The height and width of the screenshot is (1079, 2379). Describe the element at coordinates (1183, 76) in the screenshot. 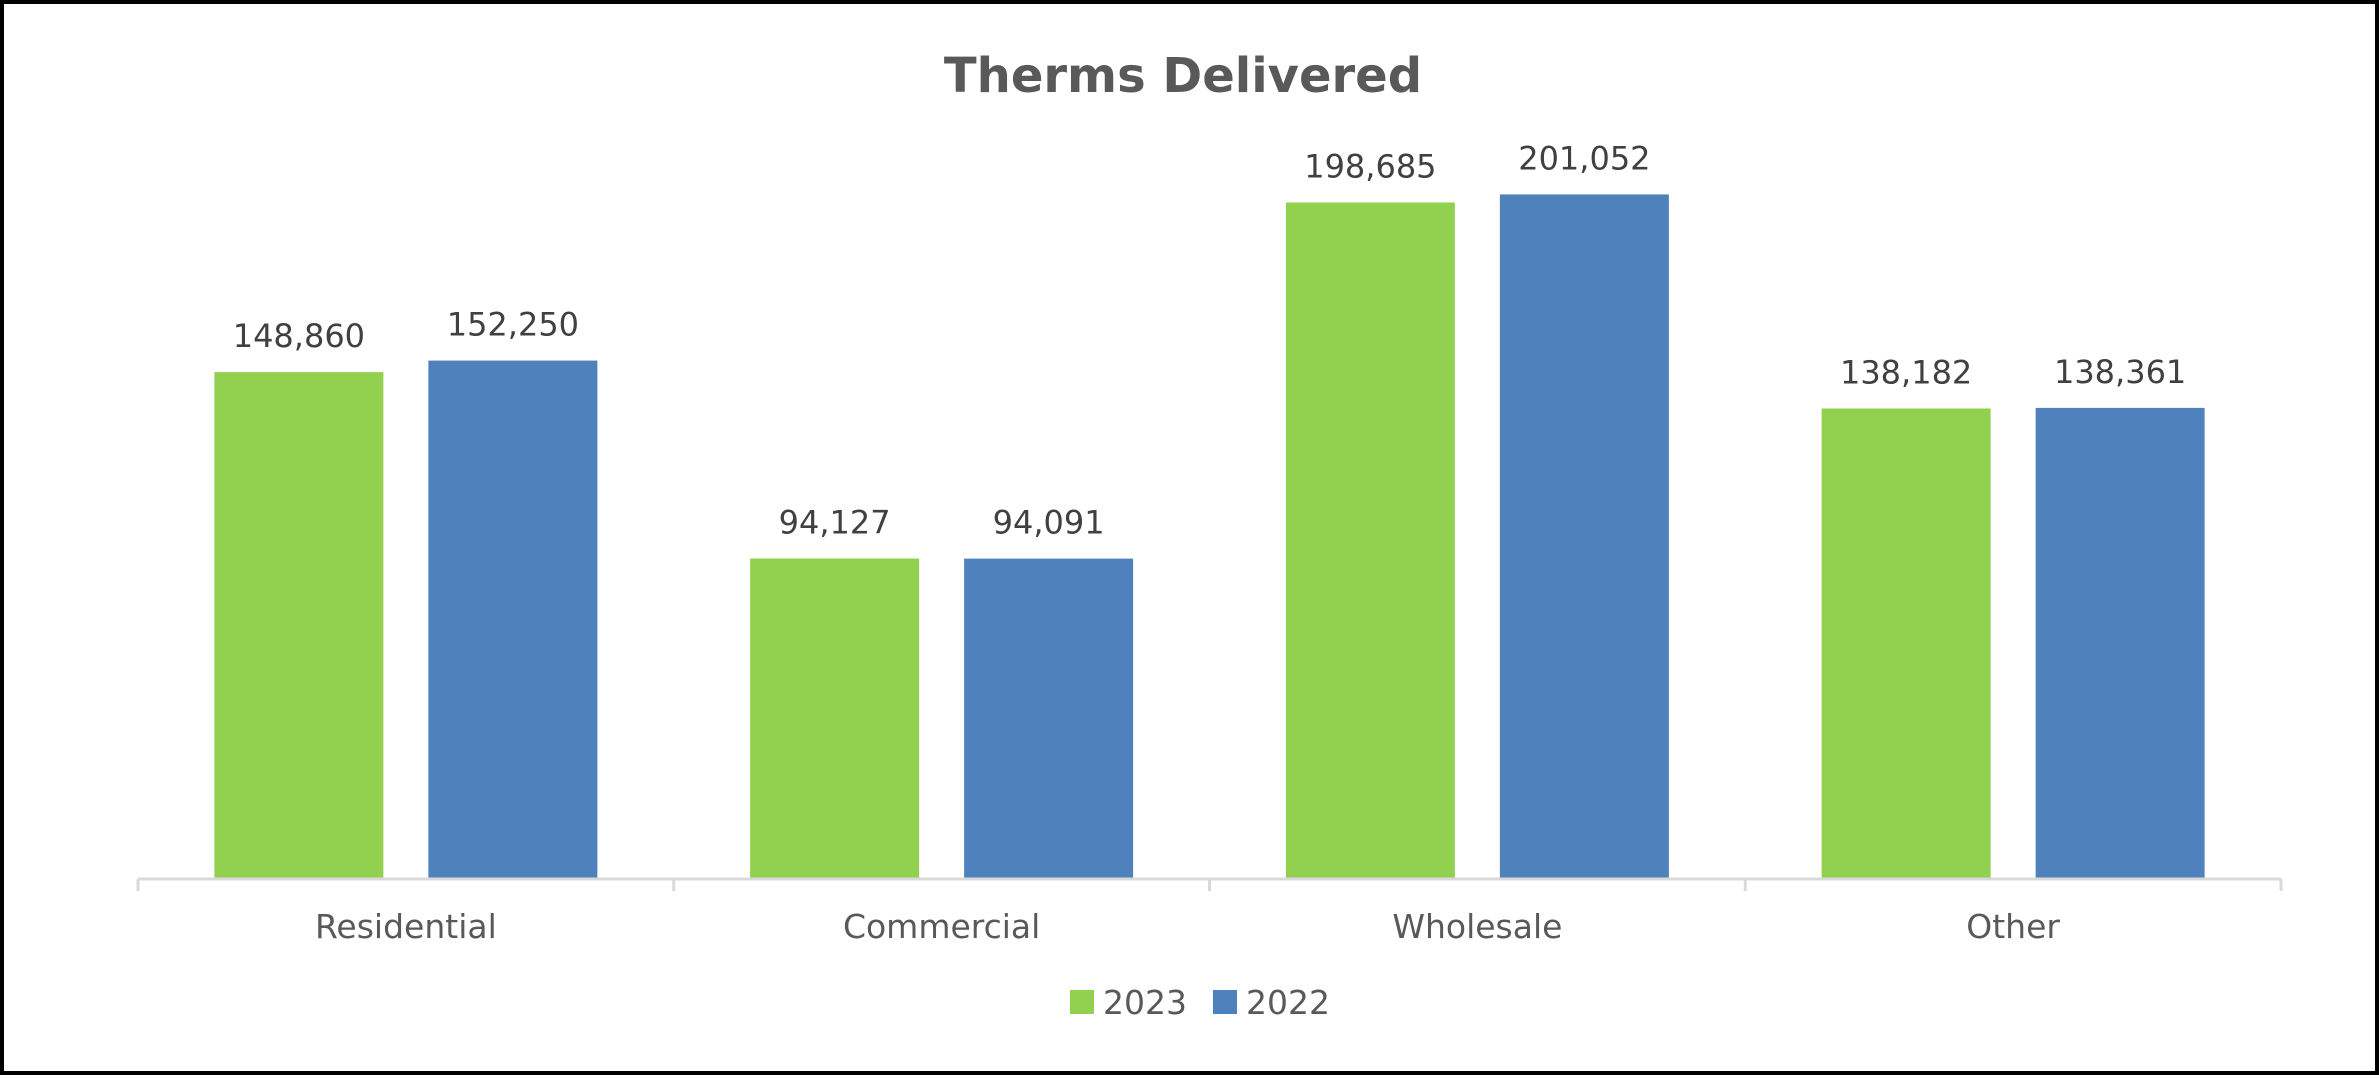

I see `chart-title: Therms Delivered` at that location.